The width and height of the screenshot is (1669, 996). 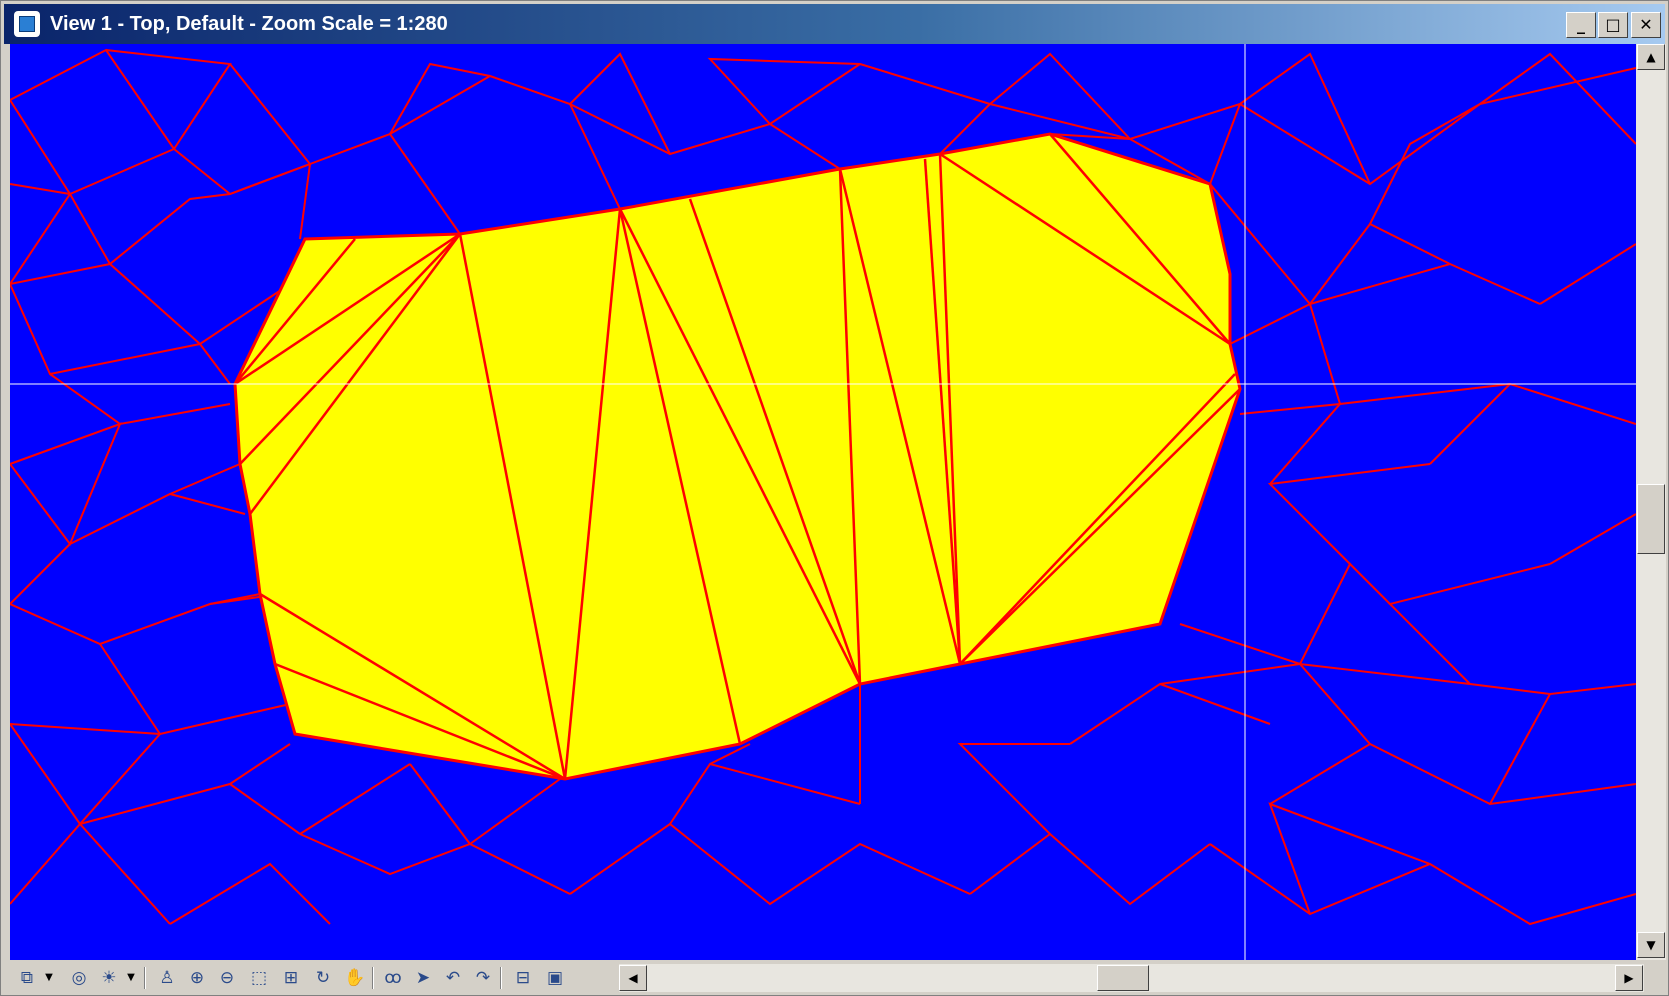 I want to click on scroll-left-button: ◀, so click(x=633, y=978).